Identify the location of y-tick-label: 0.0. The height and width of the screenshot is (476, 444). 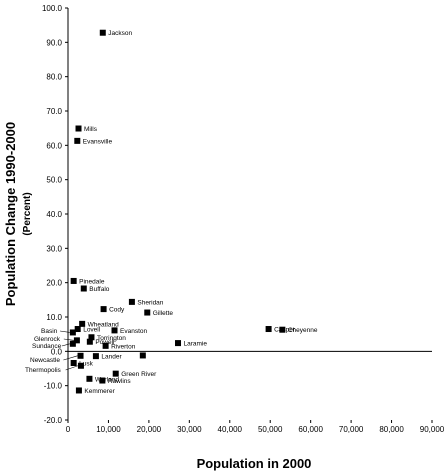
(57, 351).